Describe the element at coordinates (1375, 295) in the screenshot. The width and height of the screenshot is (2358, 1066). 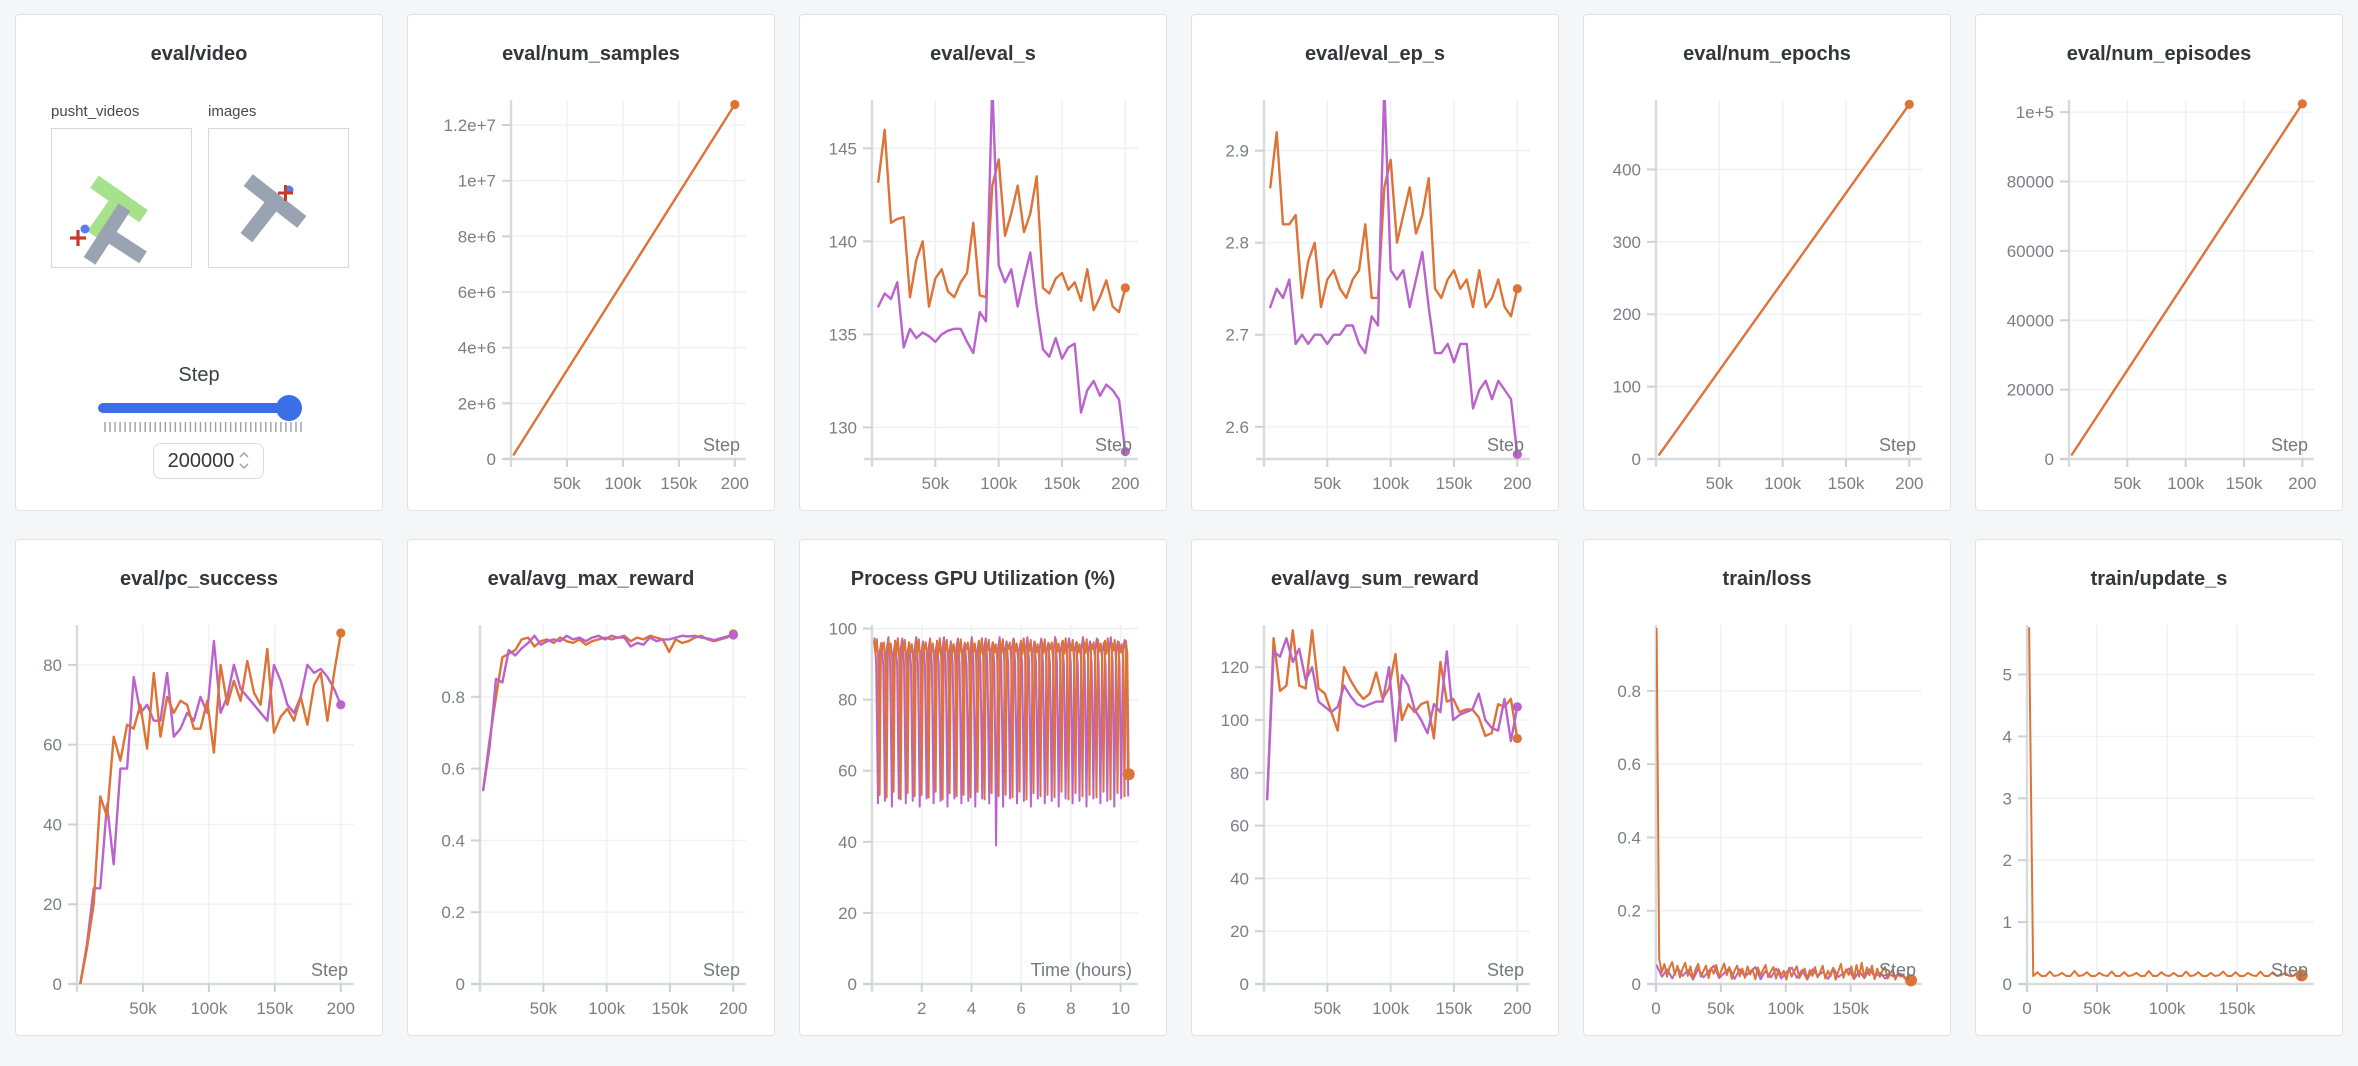
I see `chart-canvas: 2.6 2.7 2.8 2.9 50k 100k 150k 200 Step` at that location.